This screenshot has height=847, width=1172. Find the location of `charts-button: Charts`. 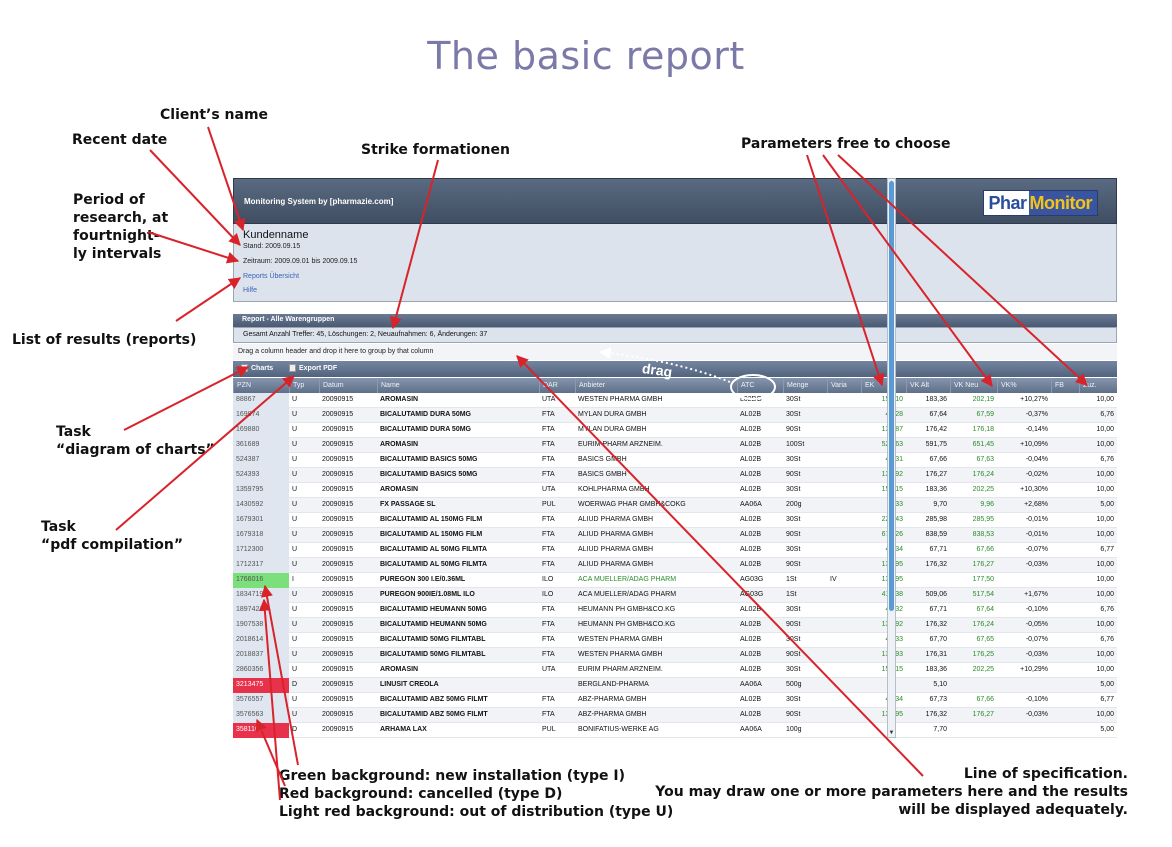

charts-button: Charts is located at coordinates (257, 369).